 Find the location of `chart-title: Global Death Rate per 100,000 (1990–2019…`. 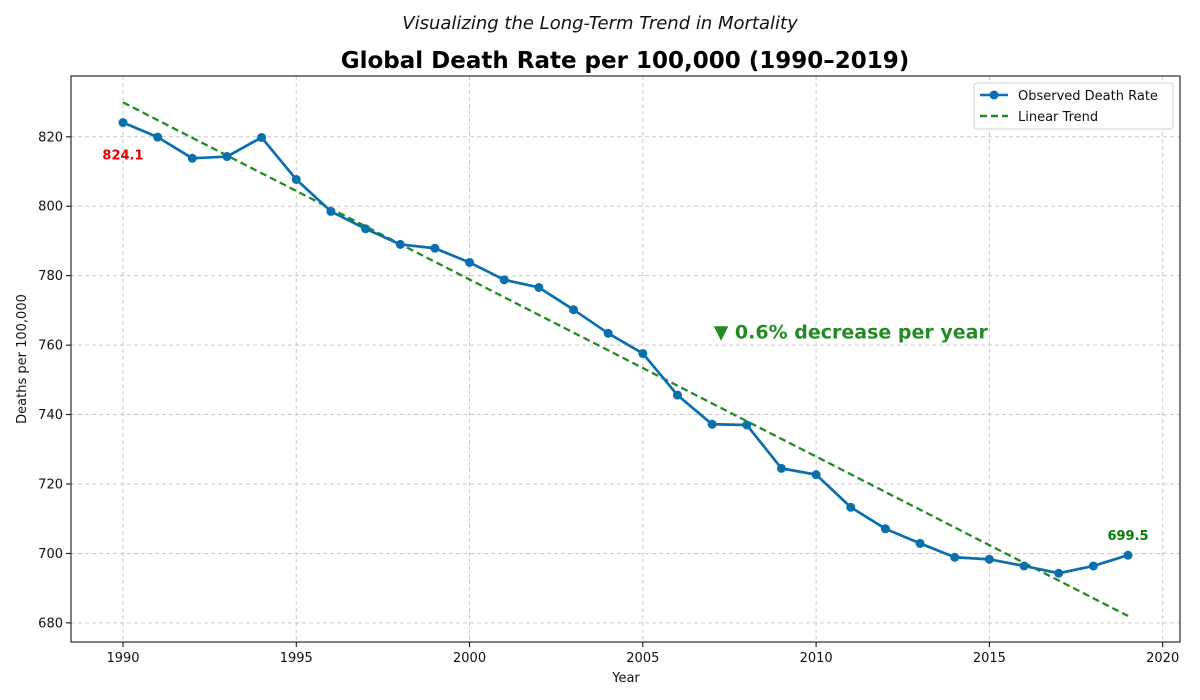

chart-title: Global Death Rate per 100,000 (1990–2019… is located at coordinates (625, 61).